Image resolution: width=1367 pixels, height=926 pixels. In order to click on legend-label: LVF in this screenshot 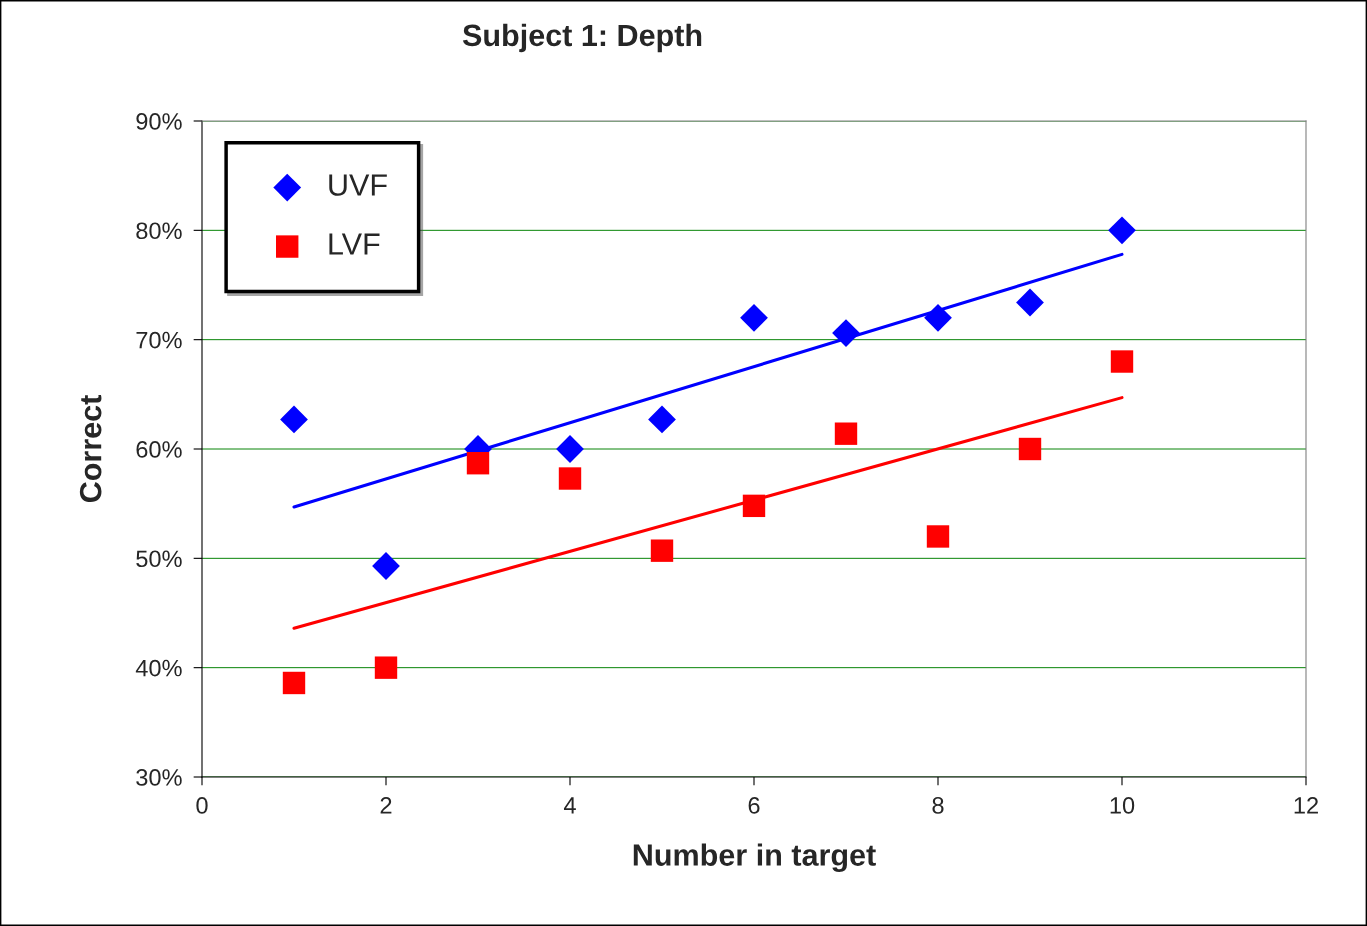, I will do `click(354, 244)`.